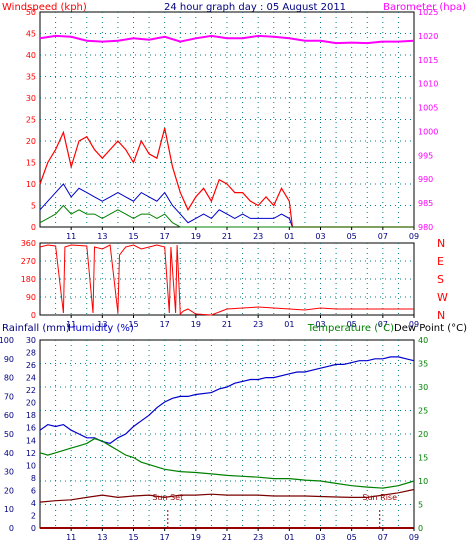 This screenshot has height=555, width=468. What do you see at coordinates (9, 359) in the screenshot?
I see `humidity-y-tick-label: 90` at bounding box center [9, 359].